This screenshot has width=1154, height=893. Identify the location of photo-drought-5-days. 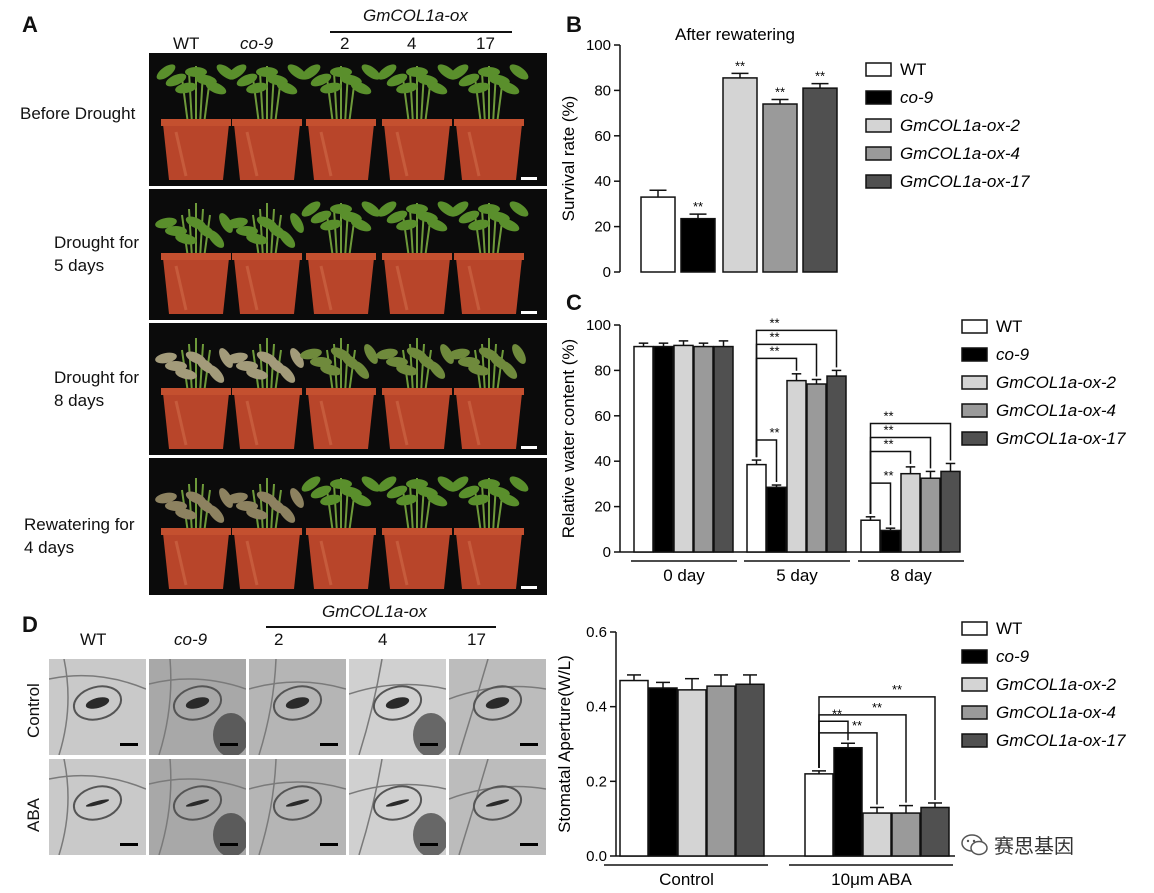
(348, 254).